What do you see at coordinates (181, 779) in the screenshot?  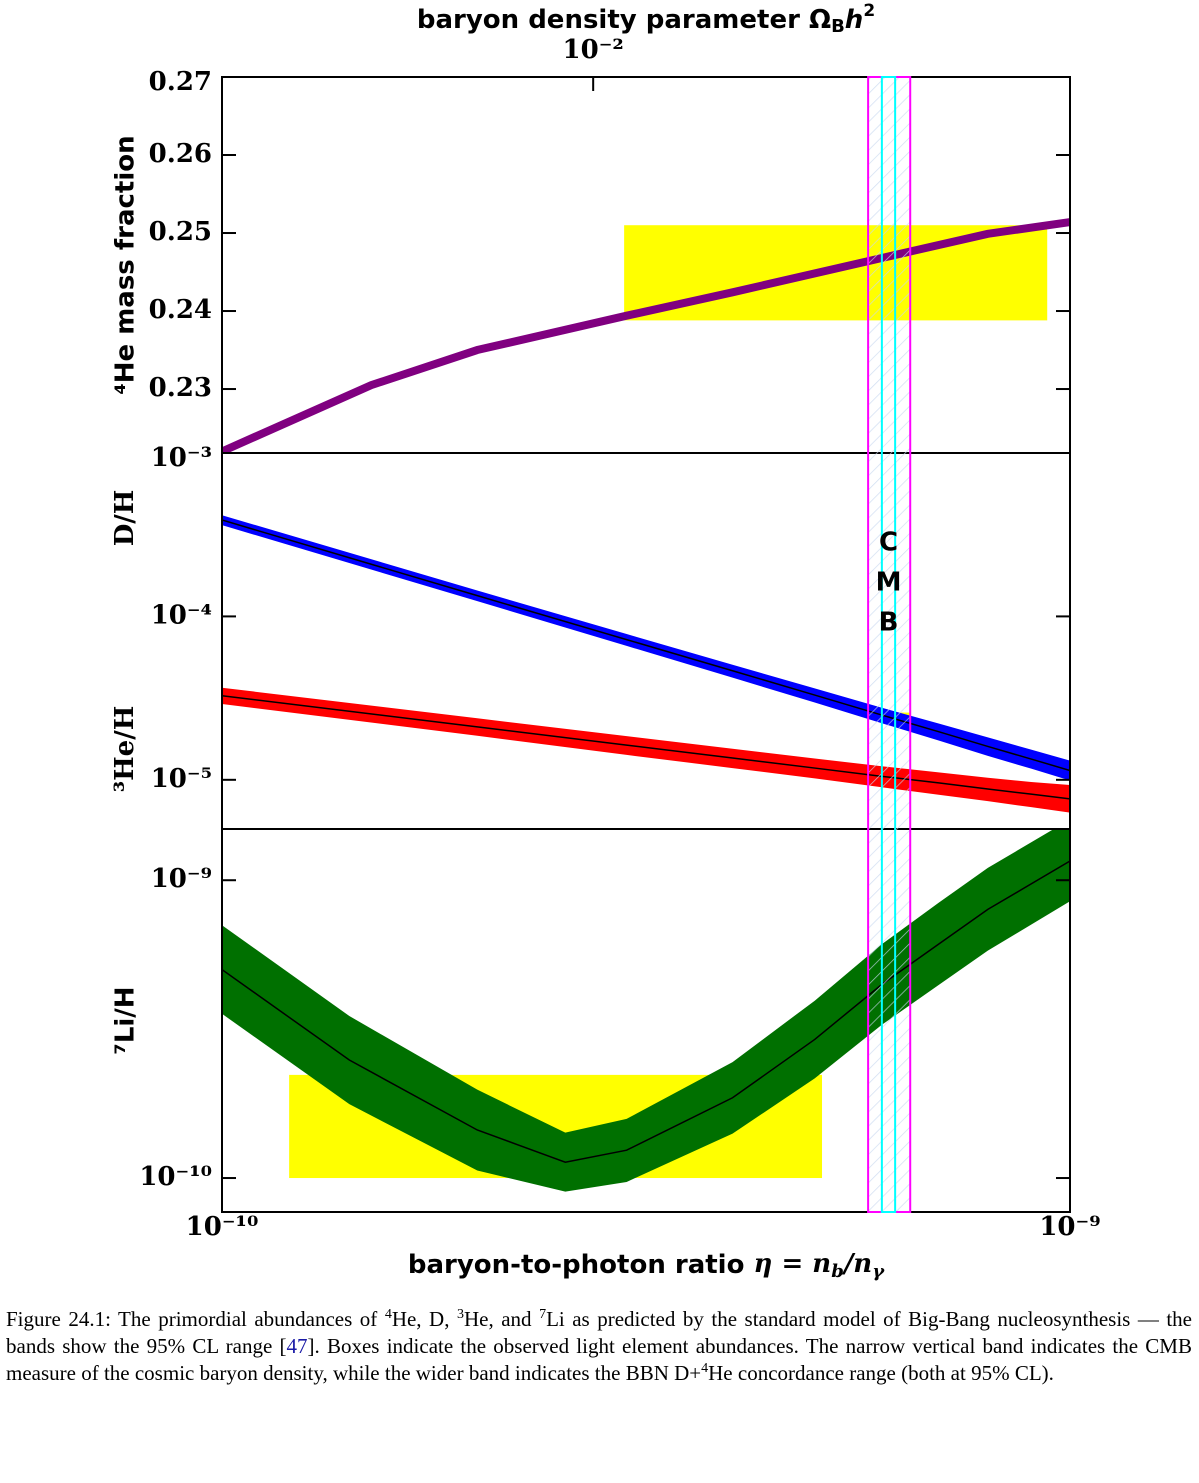 I see `y-tick-label: 10⁻⁵` at bounding box center [181, 779].